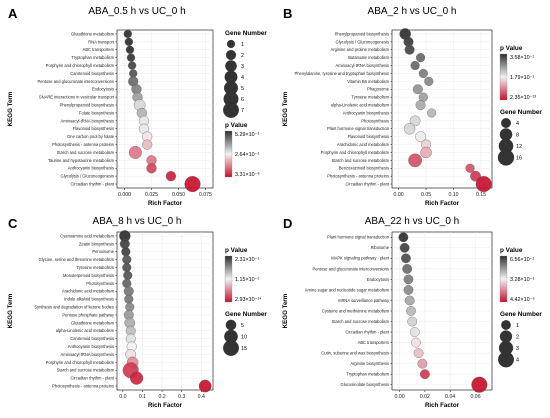  I want to click on gene-number-legend-label: 6, so click(242, 100).